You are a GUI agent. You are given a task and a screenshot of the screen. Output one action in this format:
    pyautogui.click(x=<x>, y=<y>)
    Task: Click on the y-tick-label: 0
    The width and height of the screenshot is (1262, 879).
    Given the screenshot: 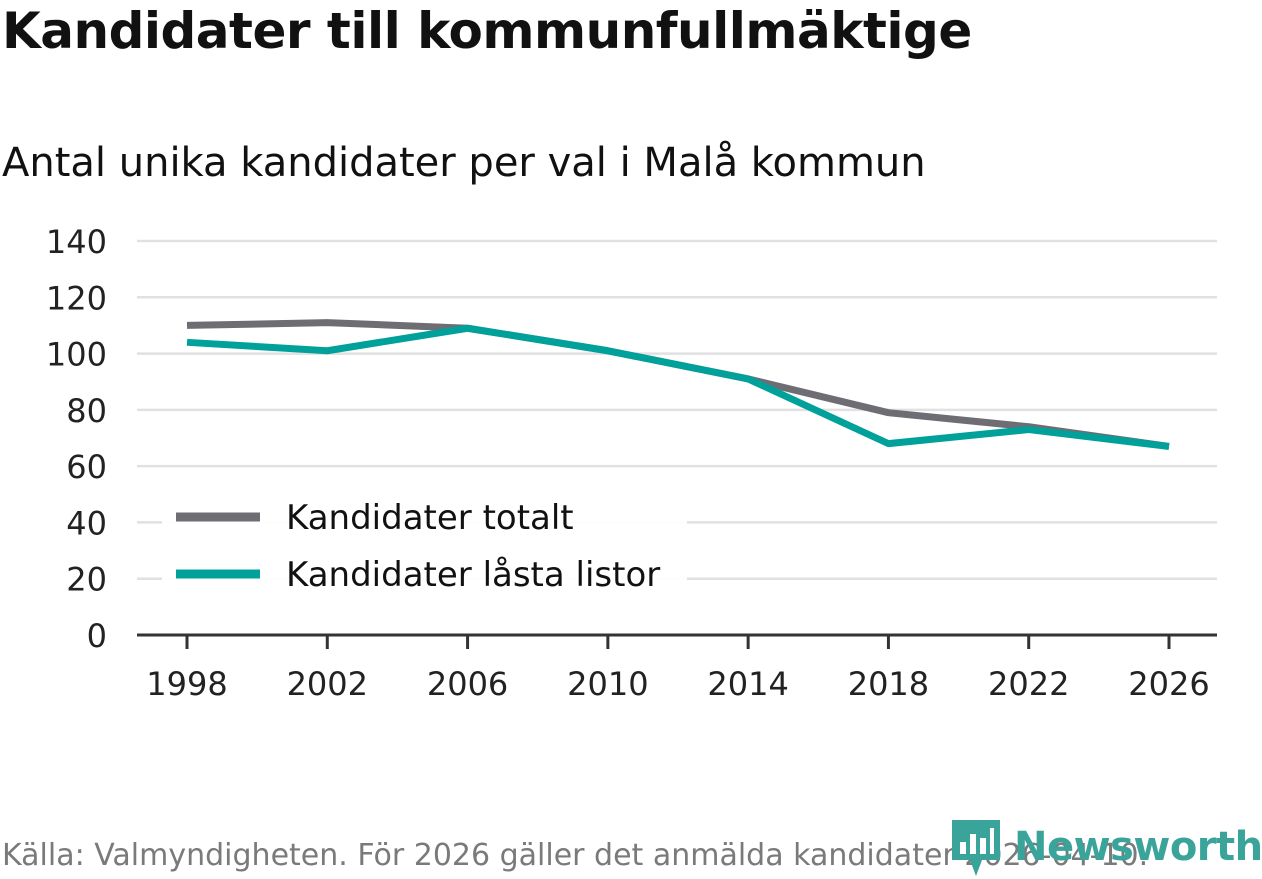 What is the action you would take?
    pyautogui.click(x=97, y=636)
    